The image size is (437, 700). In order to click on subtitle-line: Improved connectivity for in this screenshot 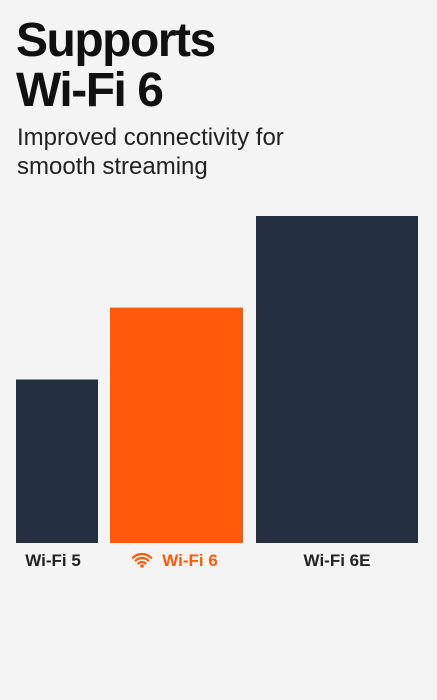, I will do `click(150, 137)`.